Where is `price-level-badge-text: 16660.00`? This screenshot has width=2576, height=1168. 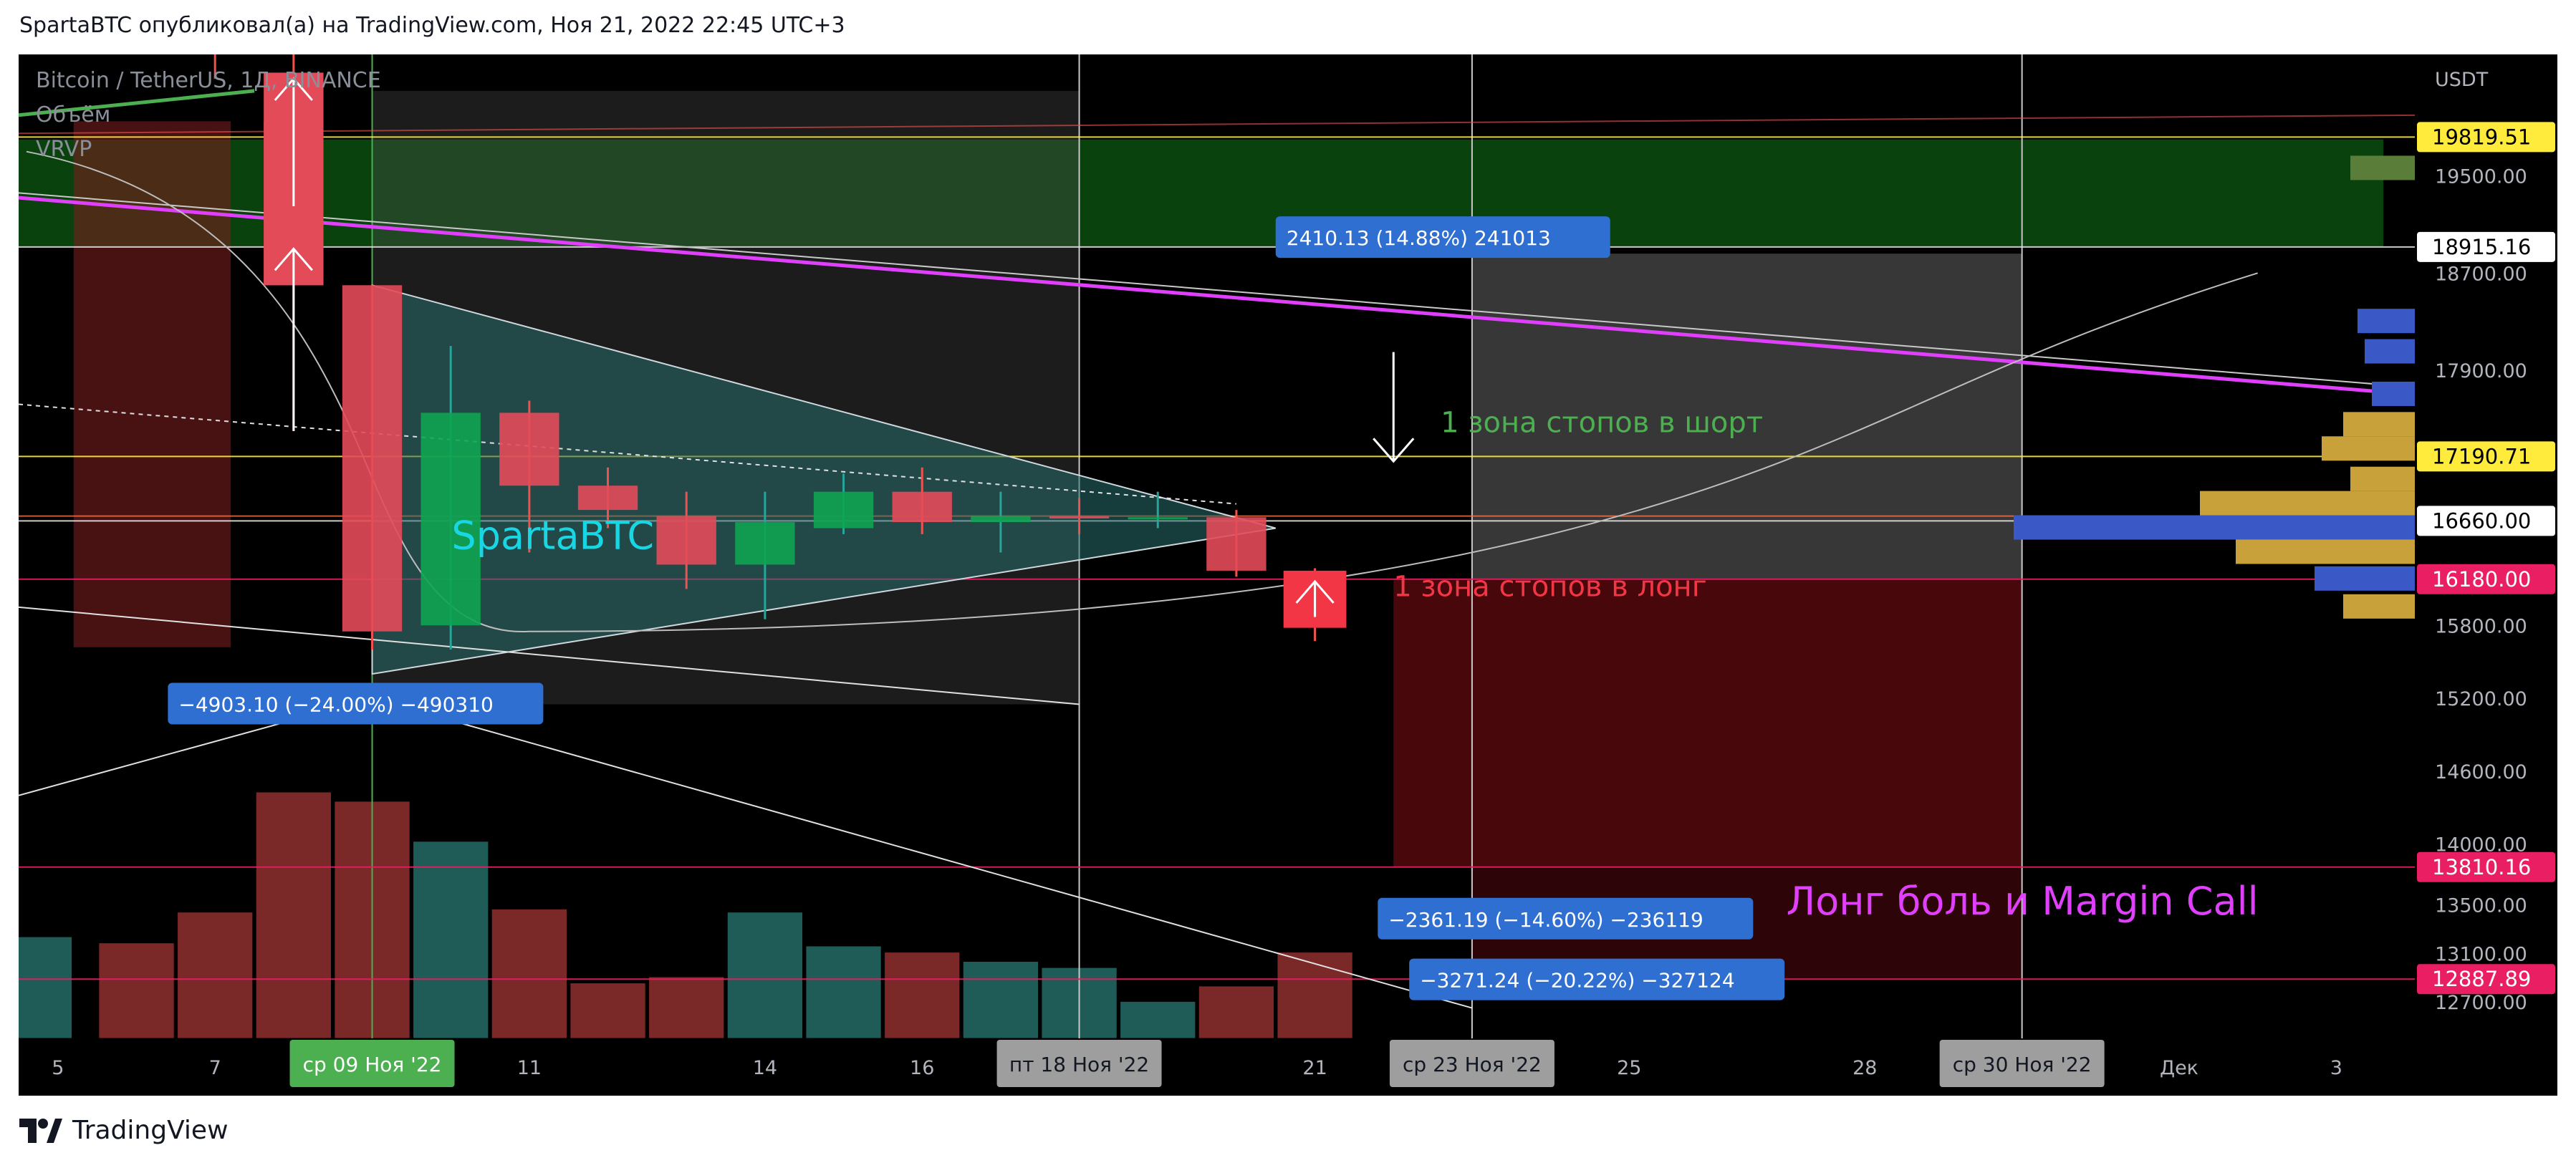 price-level-badge-text: 16660.00 is located at coordinates (2481, 520).